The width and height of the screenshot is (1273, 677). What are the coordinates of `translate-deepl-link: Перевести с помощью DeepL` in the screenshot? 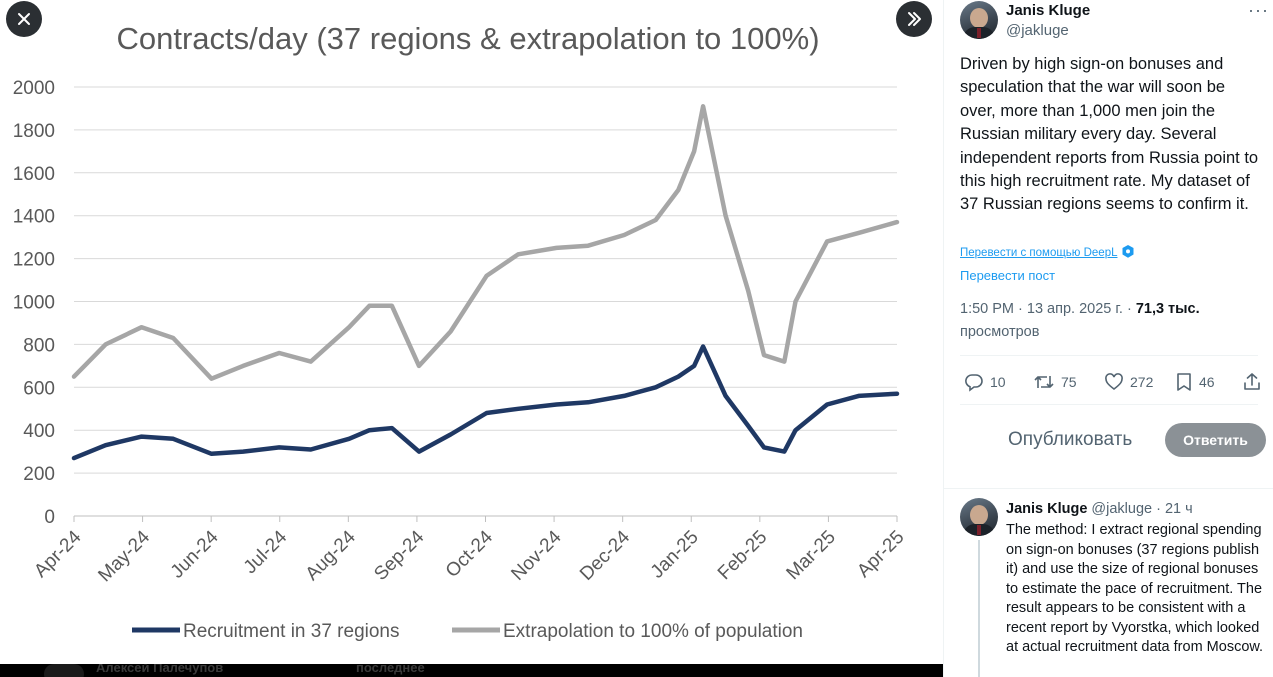 It's located at (1047, 253).